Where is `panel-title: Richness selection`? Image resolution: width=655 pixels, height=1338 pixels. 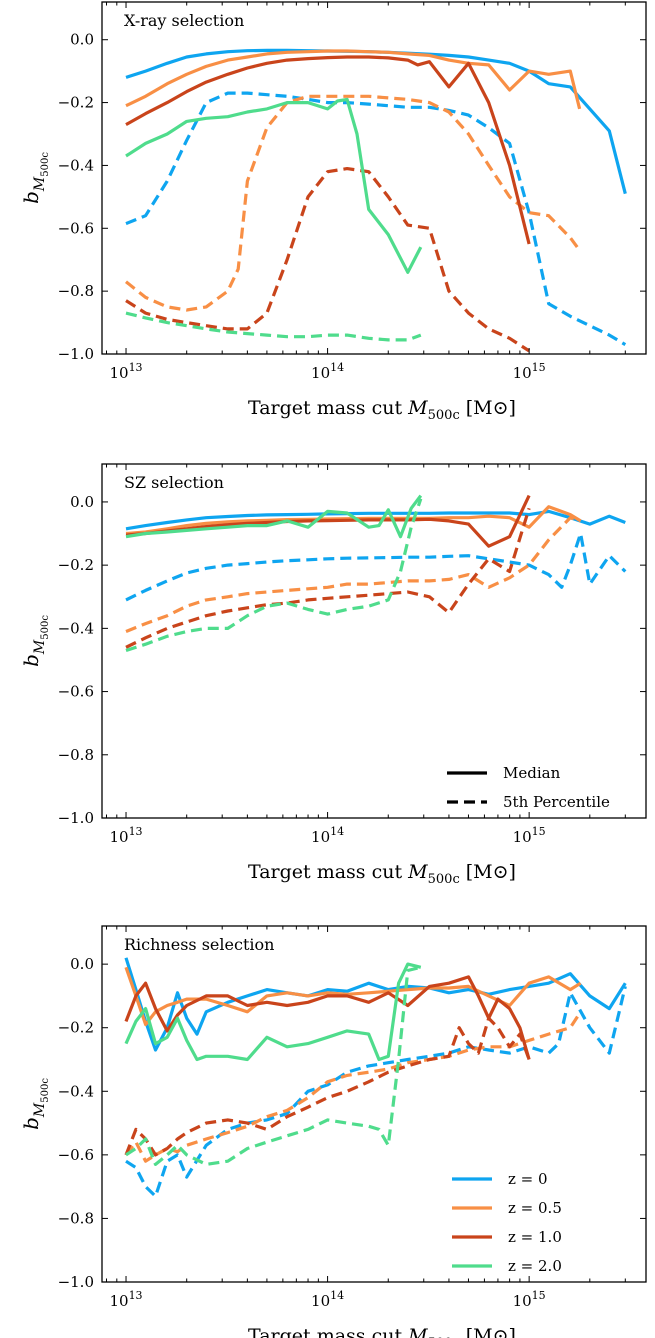
panel-title: Richness selection is located at coordinates (199, 944).